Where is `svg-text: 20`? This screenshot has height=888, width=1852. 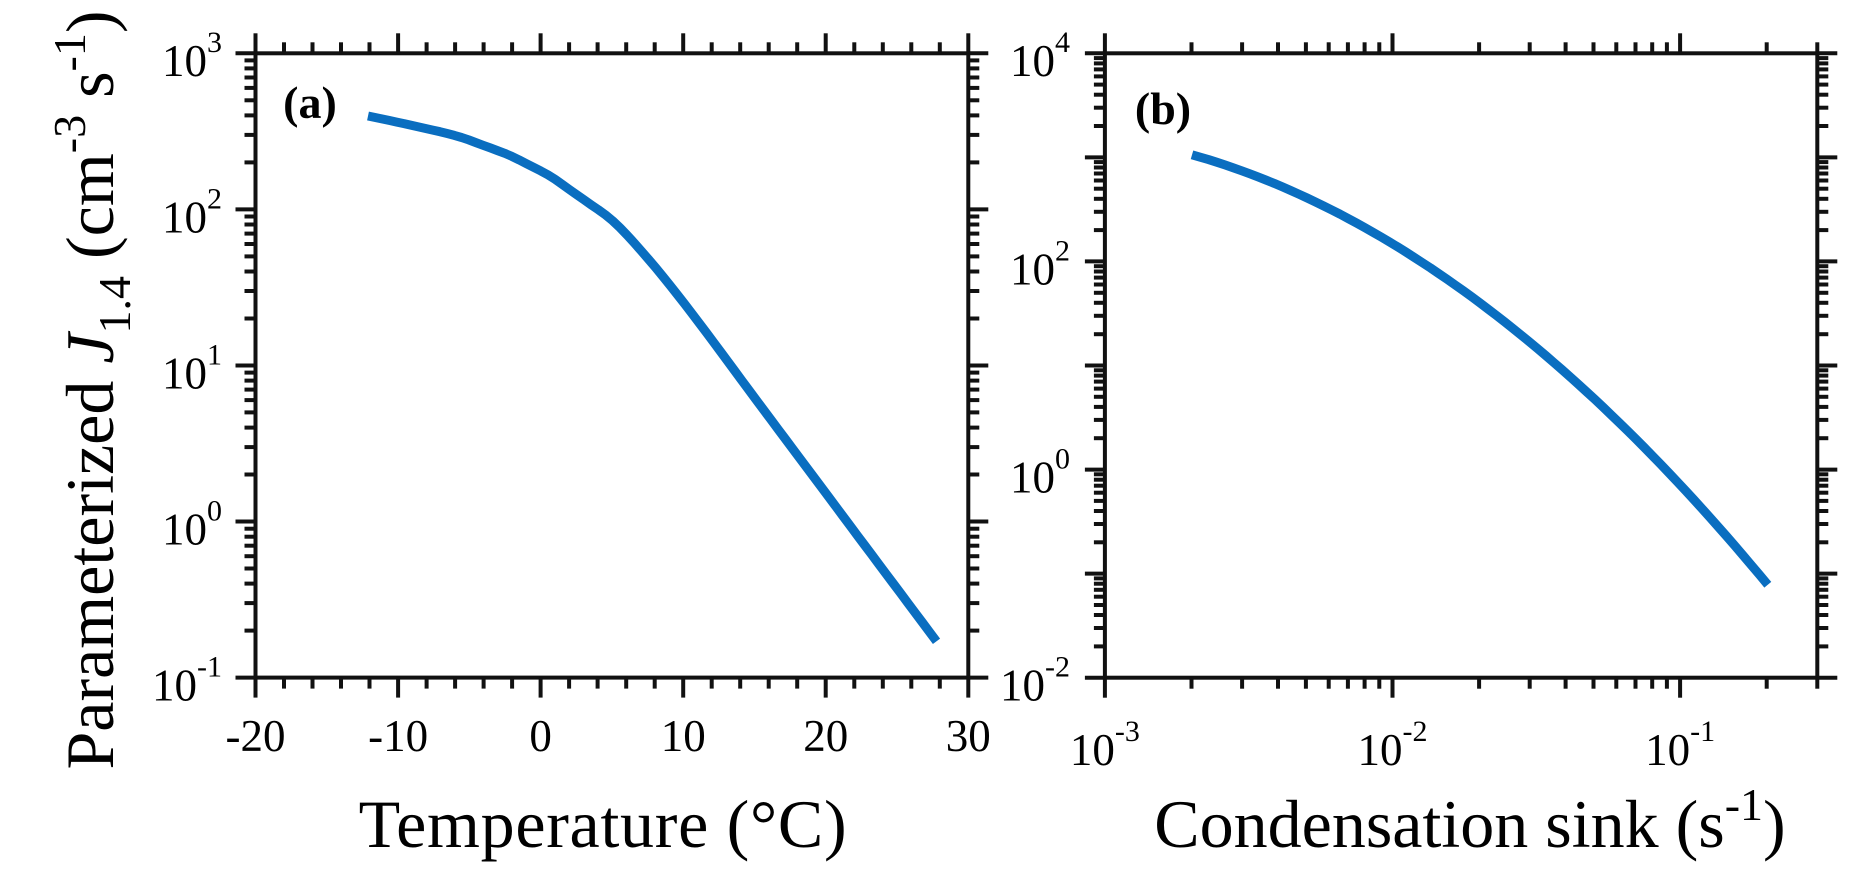 svg-text: 20 is located at coordinates (825, 736).